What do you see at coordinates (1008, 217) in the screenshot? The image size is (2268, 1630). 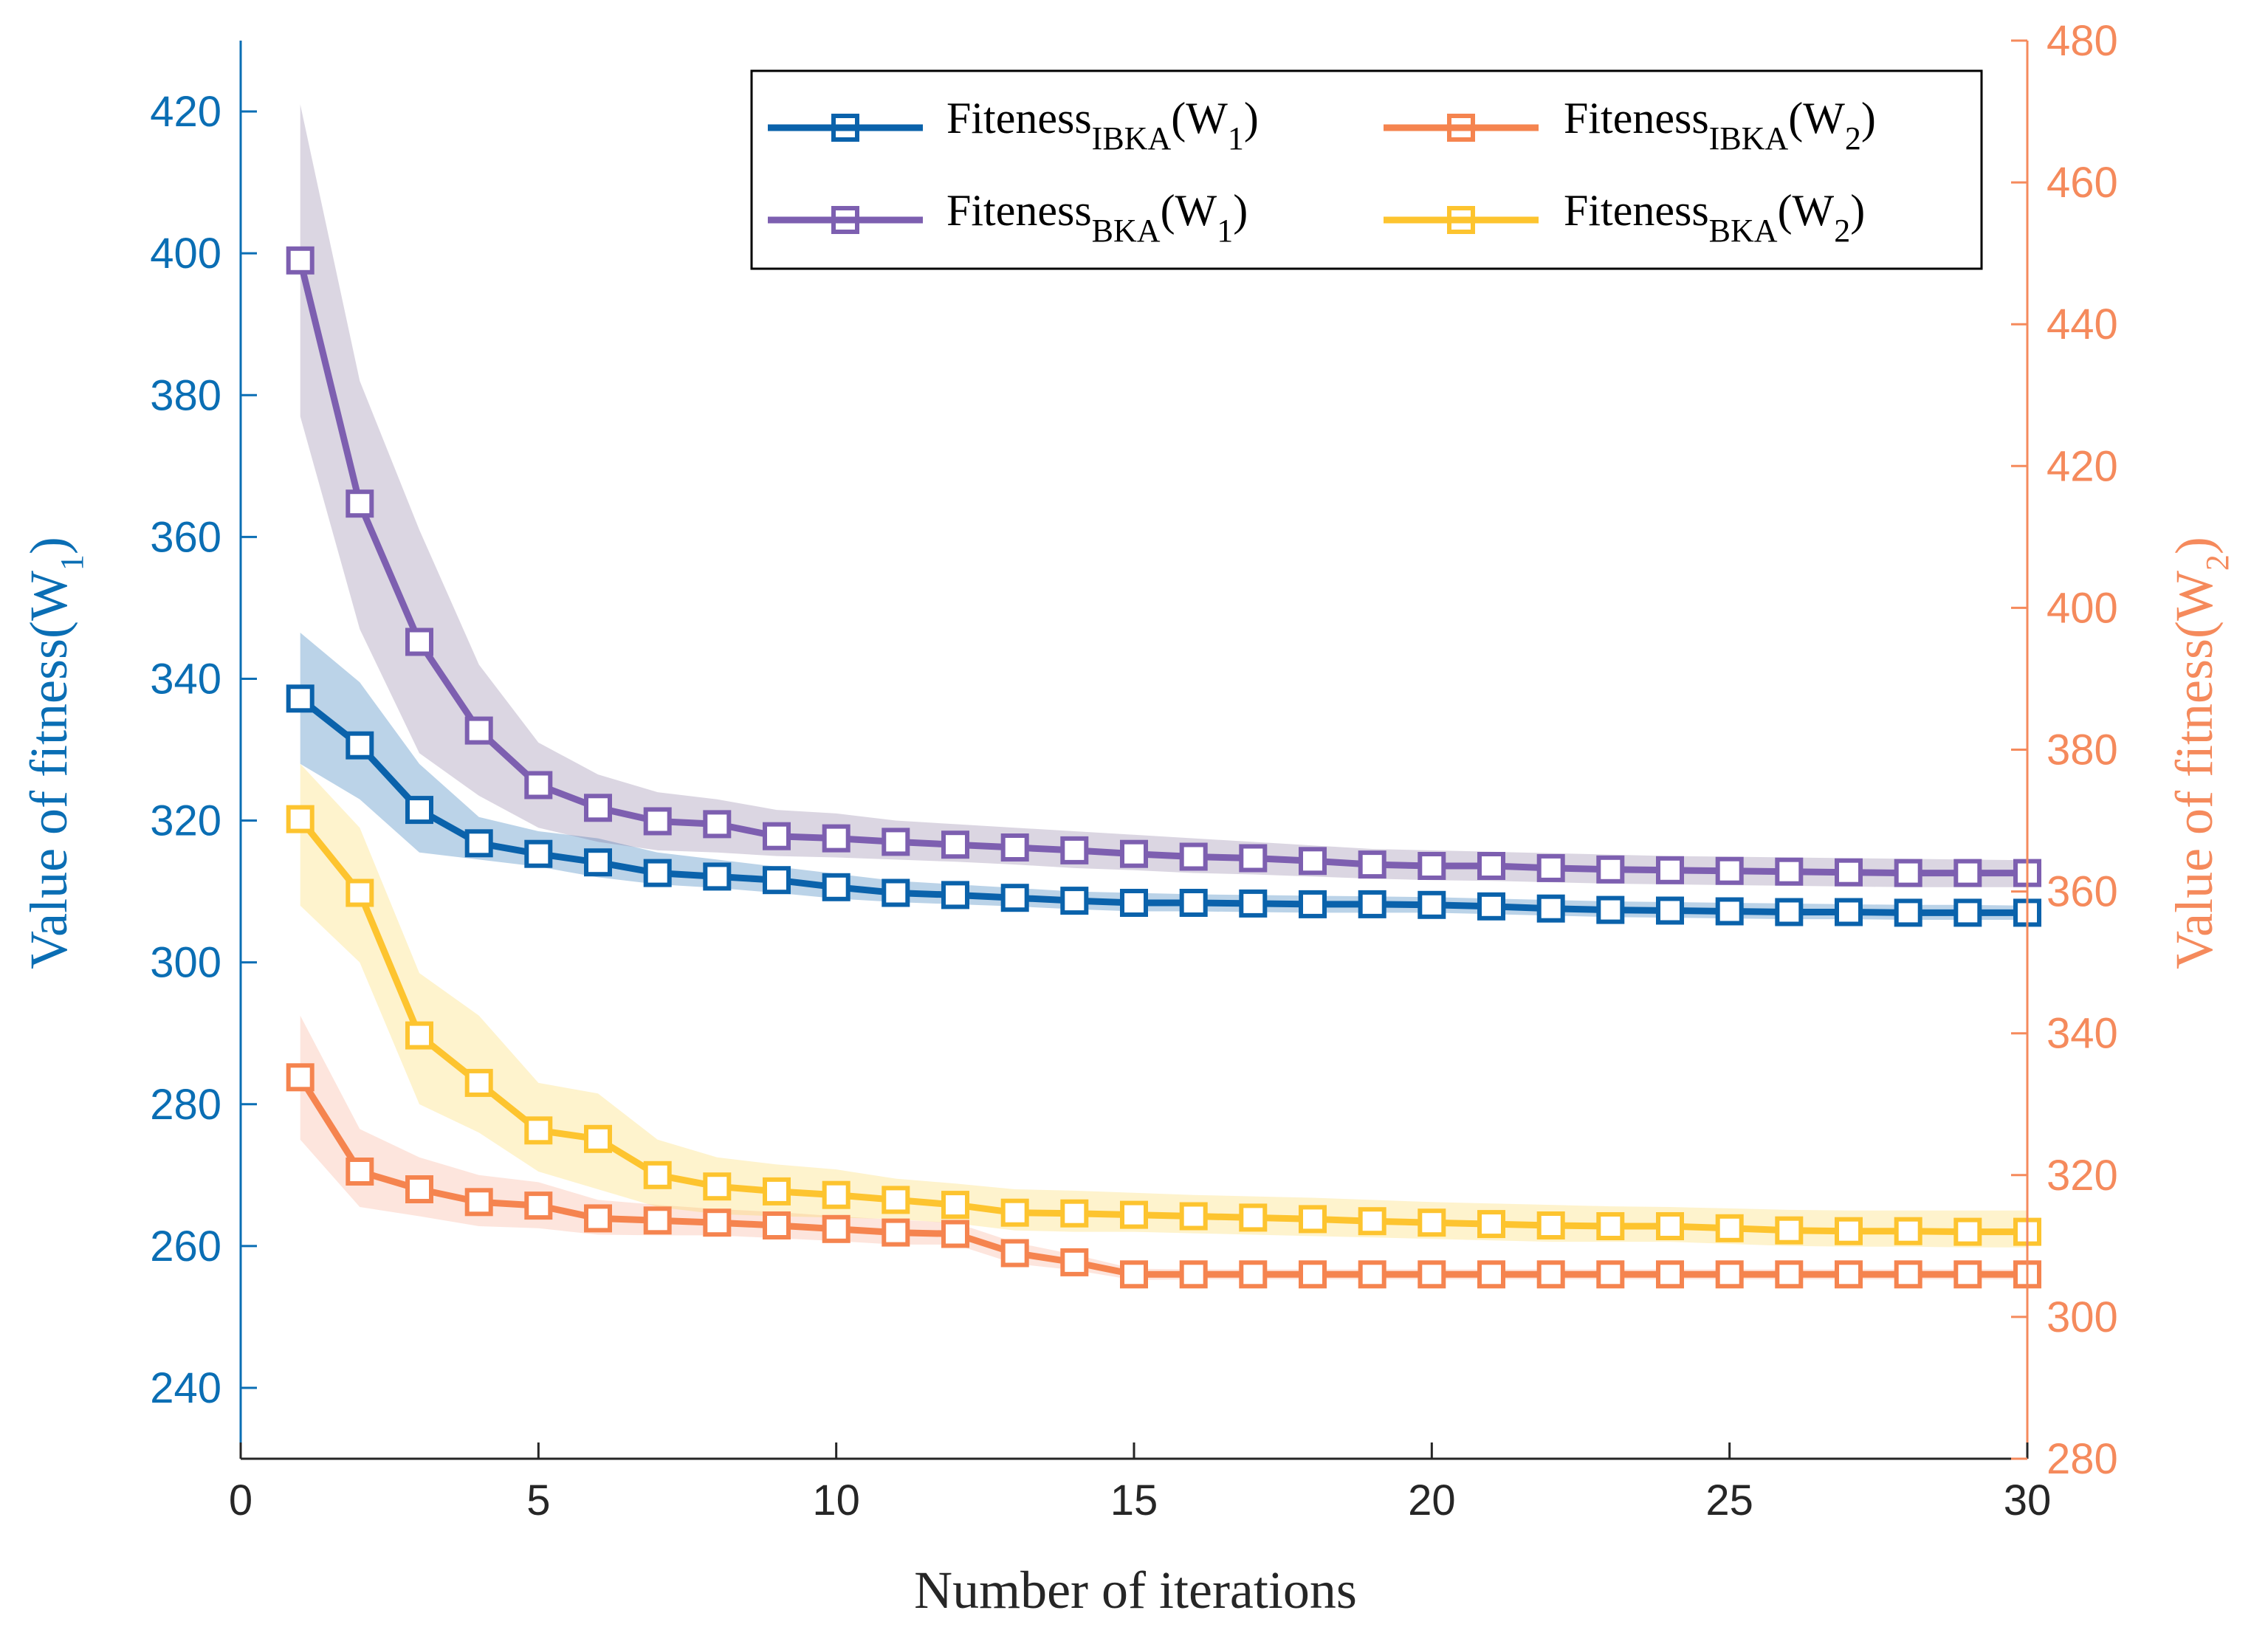 I see `legend-entry-bka-w1: FitenessBKA(W1)` at bounding box center [1008, 217].